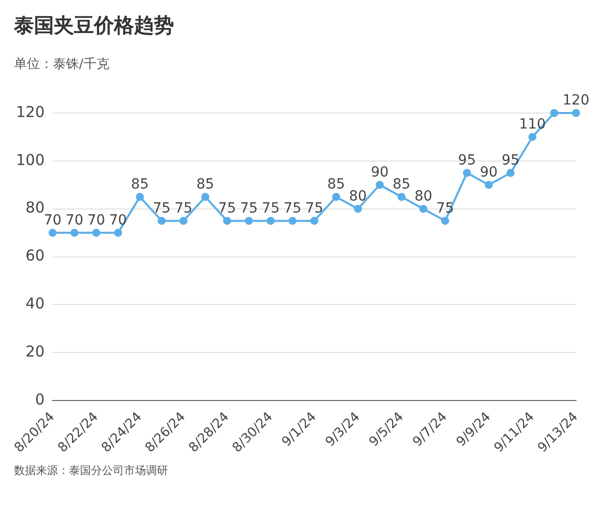 This screenshot has height=510, width=600. I want to click on y-tick-label: 100, so click(30, 159).